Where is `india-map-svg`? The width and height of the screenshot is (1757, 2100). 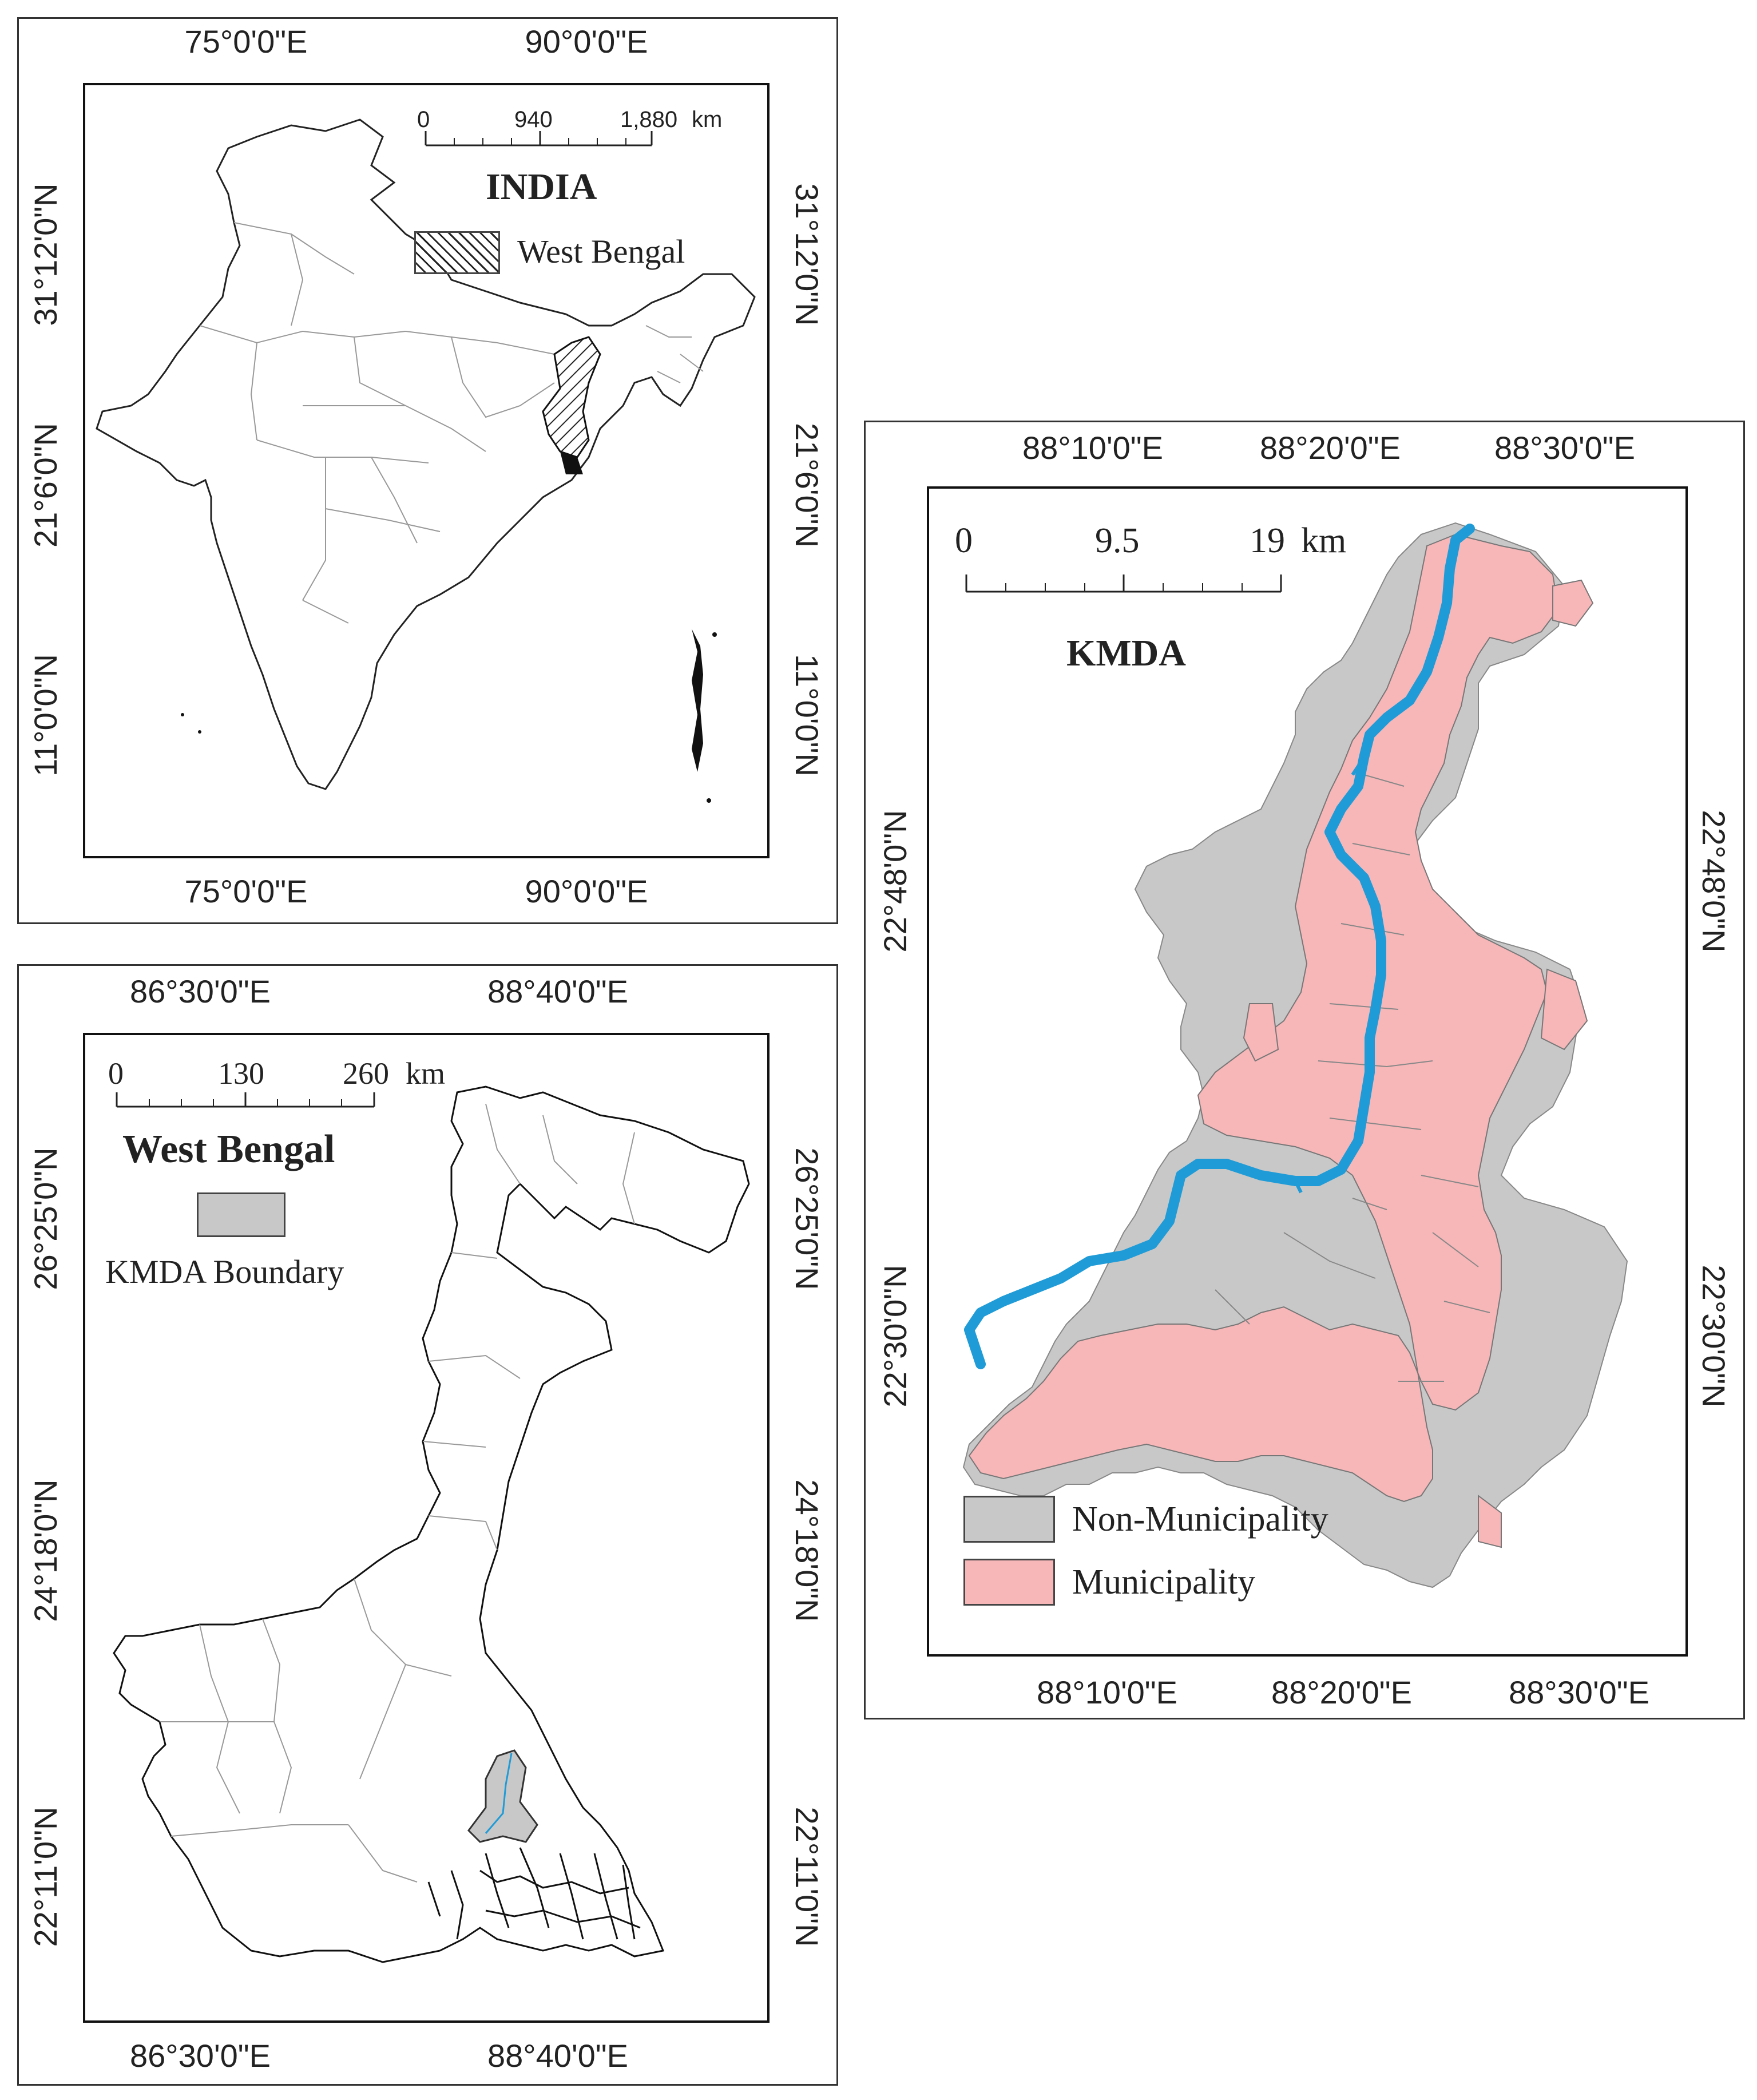 india-map-svg is located at coordinates (426, 461).